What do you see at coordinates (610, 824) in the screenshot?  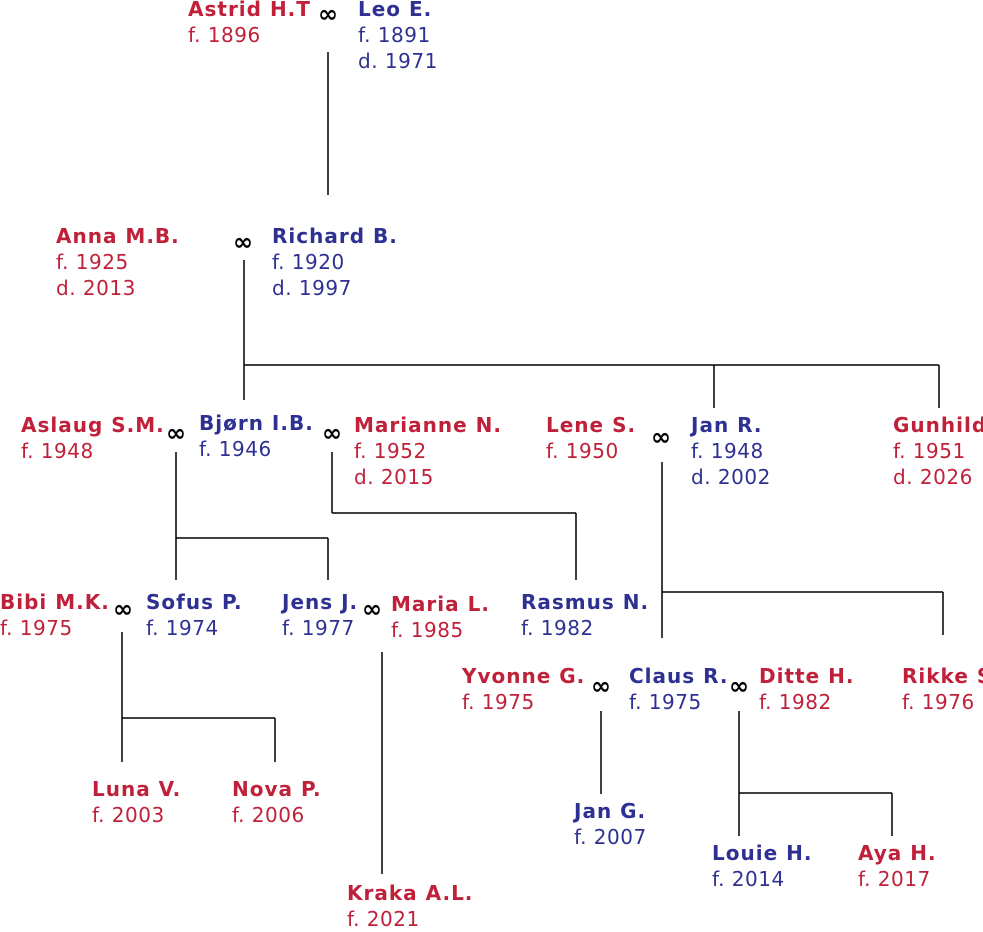 I see `person-jang: Jan G. f. 2007` at bounding box center [610, 824].